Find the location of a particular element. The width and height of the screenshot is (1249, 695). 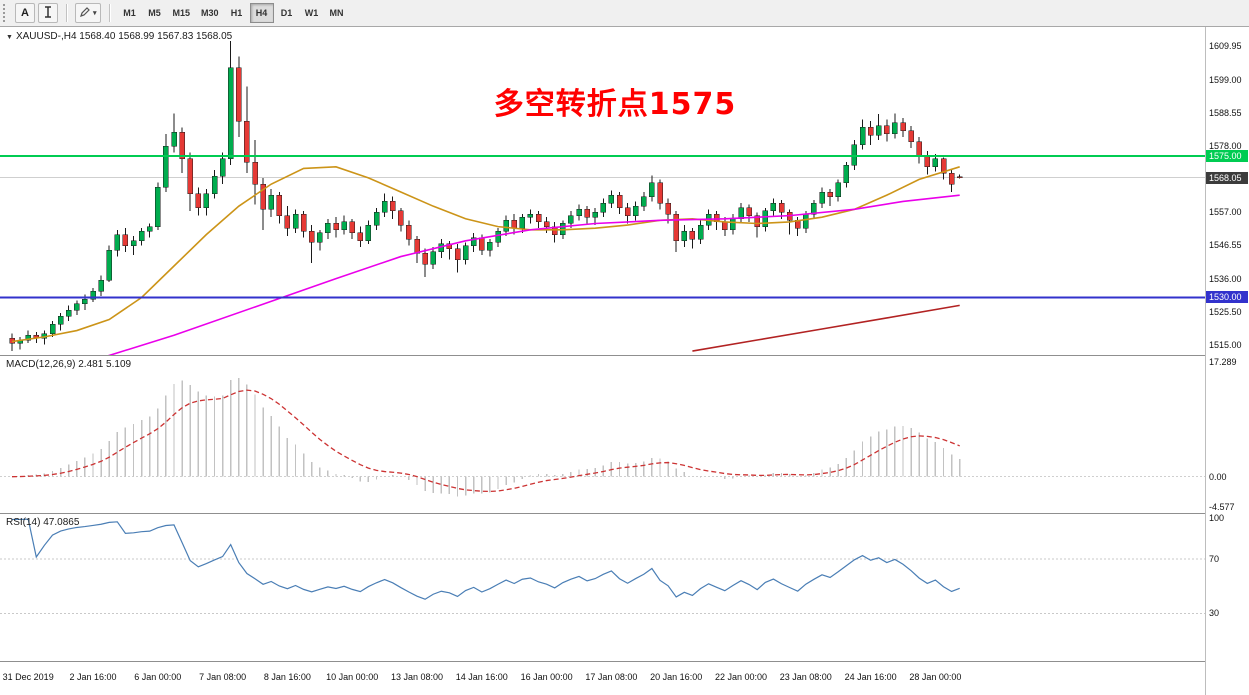

timeframe-button-mn: MN is located at coordinates (337, 13).